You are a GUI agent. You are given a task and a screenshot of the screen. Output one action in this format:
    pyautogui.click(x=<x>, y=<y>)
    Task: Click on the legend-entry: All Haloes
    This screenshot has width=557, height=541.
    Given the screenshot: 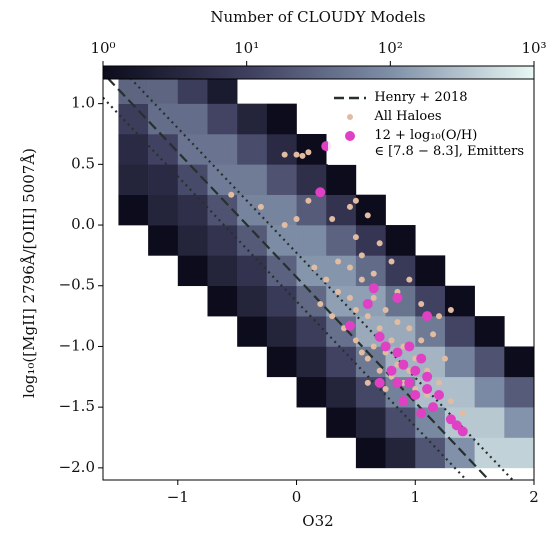 What is the action you would take?
    pyautogui.click(x=428, y=117)
    